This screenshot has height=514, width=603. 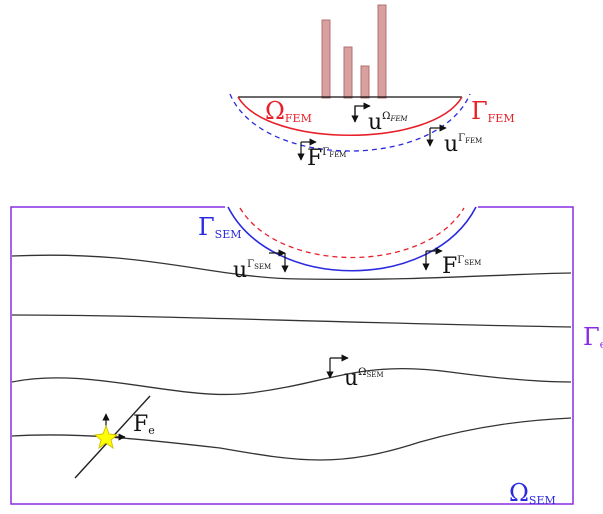 What do you see at coordinates (327, 158) in the screenshot?
I see `f-gamma-fem-label: FΓFEM` at bounding box center [327, 158].